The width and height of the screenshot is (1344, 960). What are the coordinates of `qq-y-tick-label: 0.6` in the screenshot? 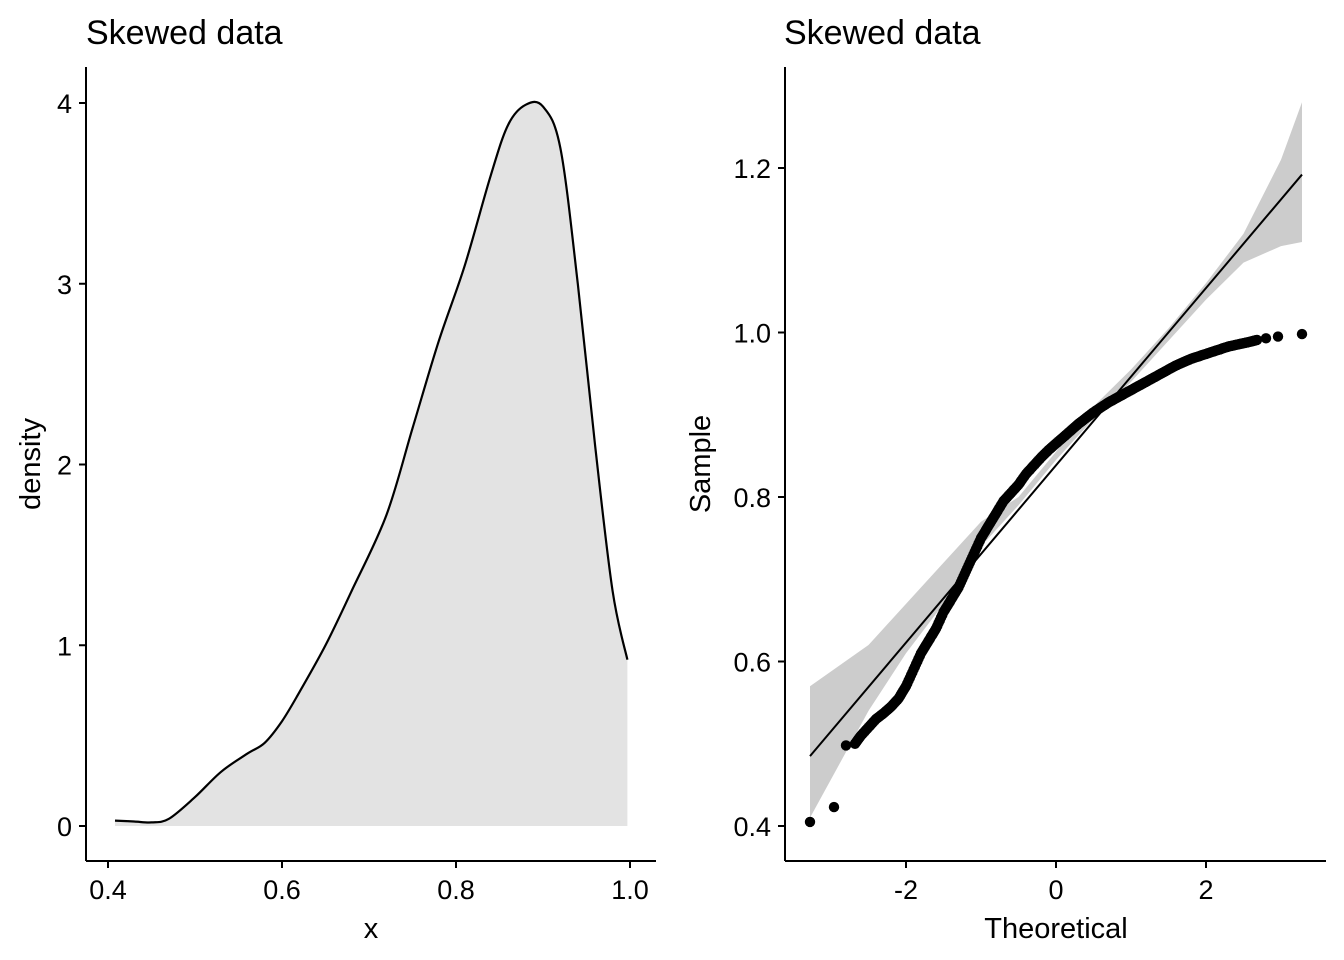 It's located at (752, 663).